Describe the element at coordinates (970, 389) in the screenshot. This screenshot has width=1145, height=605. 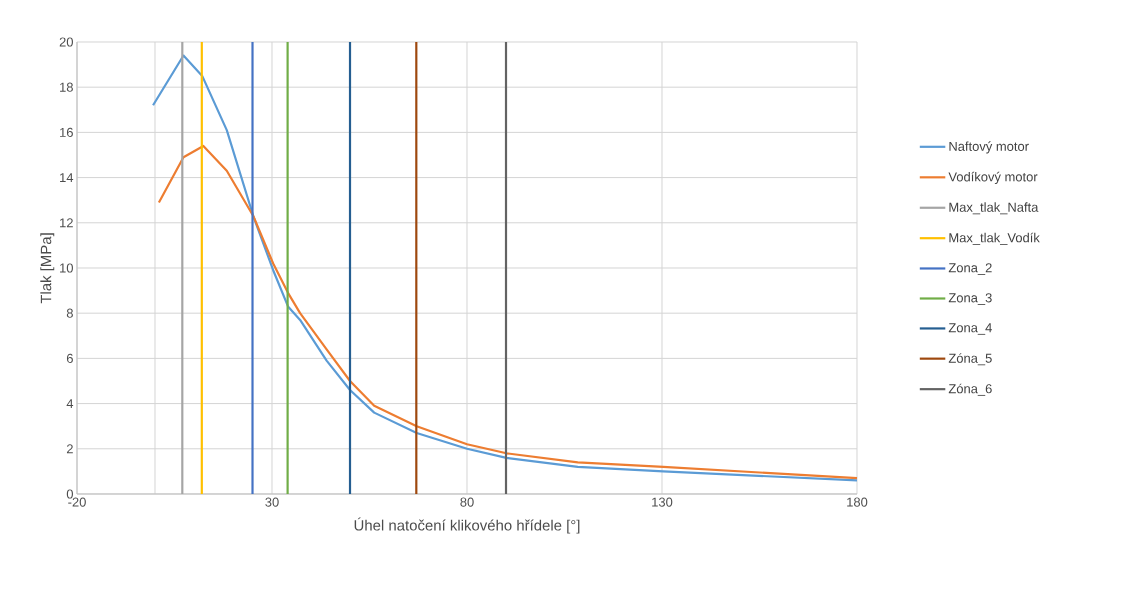
I see `legend-label: Zóna_6` at that location.